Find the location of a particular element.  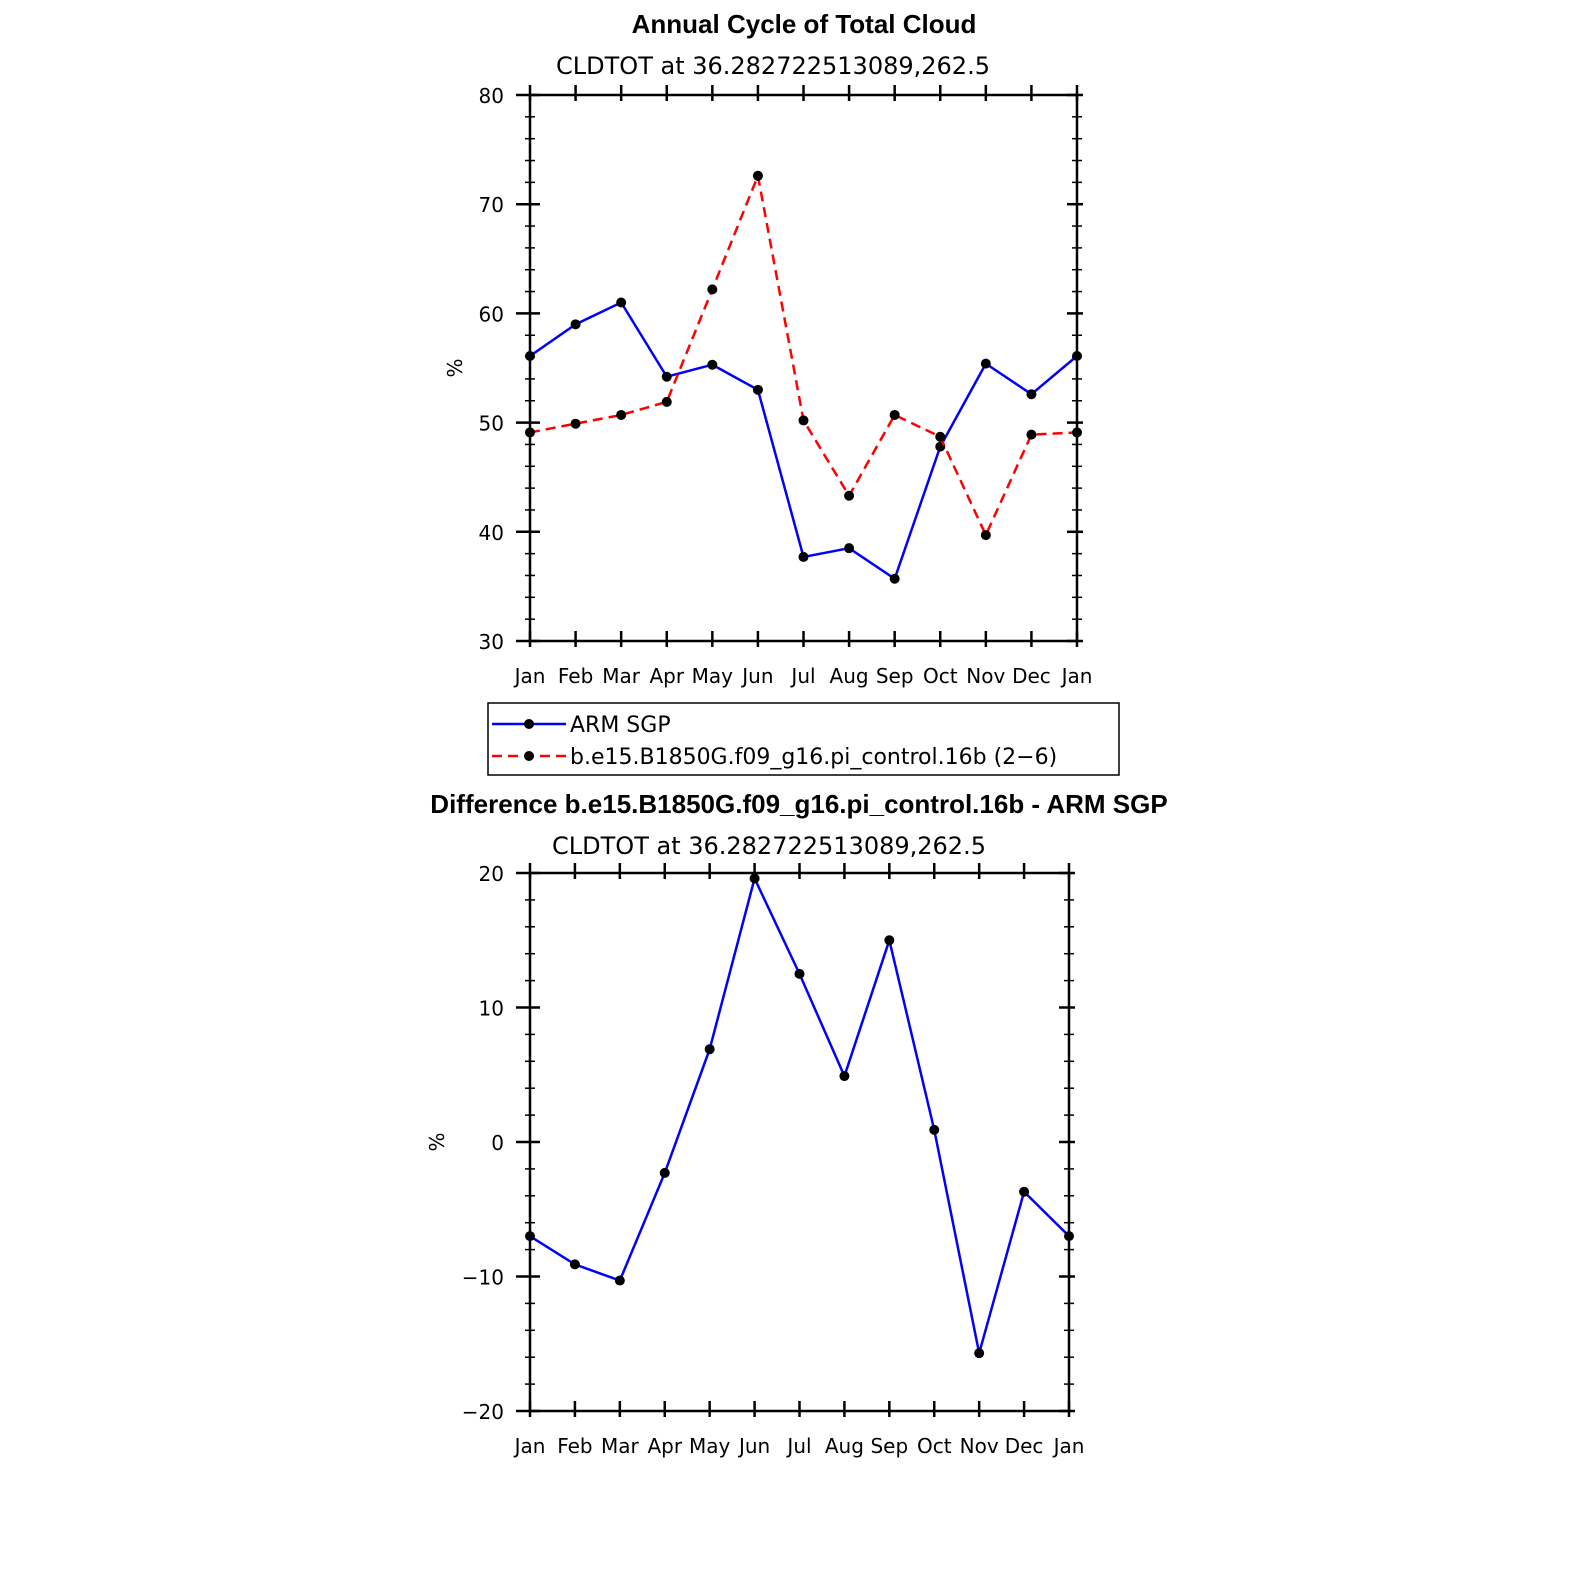

y-tick-label: 10 is located at coordinates (491, 1009).